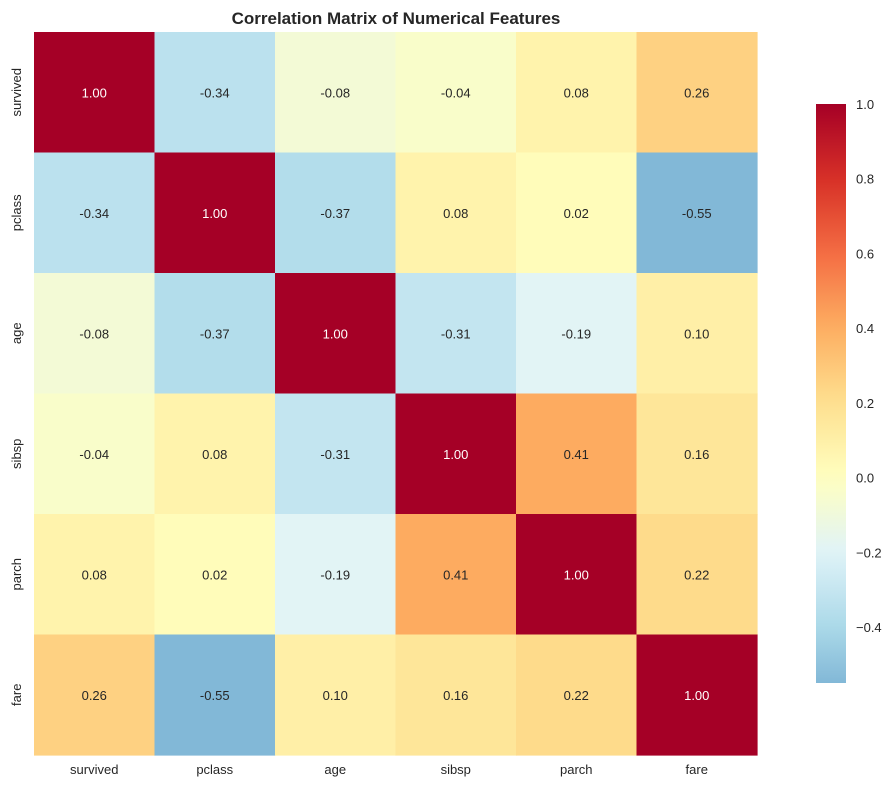 Image resolution: width=892 pixels, height=790 pixels. I want to click on y-axis-ticks: survived pclass age sibsp parch fare, so click(16, 387).